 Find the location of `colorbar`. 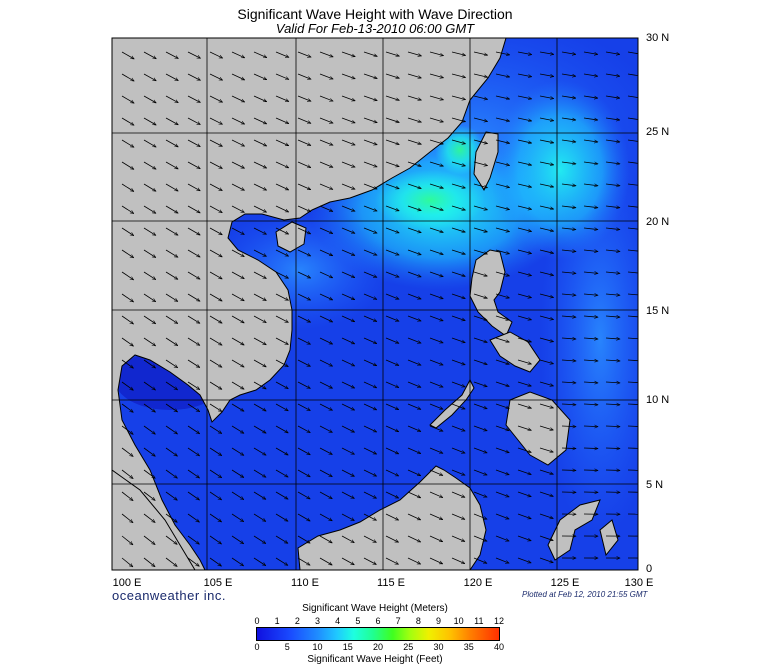

colorbar is located at coordinates (378, 634).